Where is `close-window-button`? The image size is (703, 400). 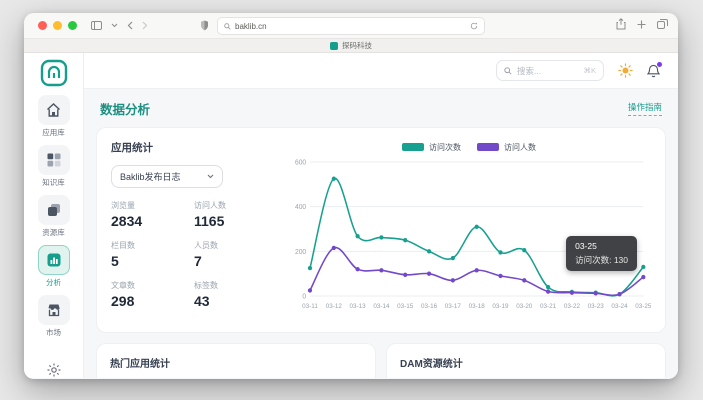
close-window-button is located at coordinates (42, 25).